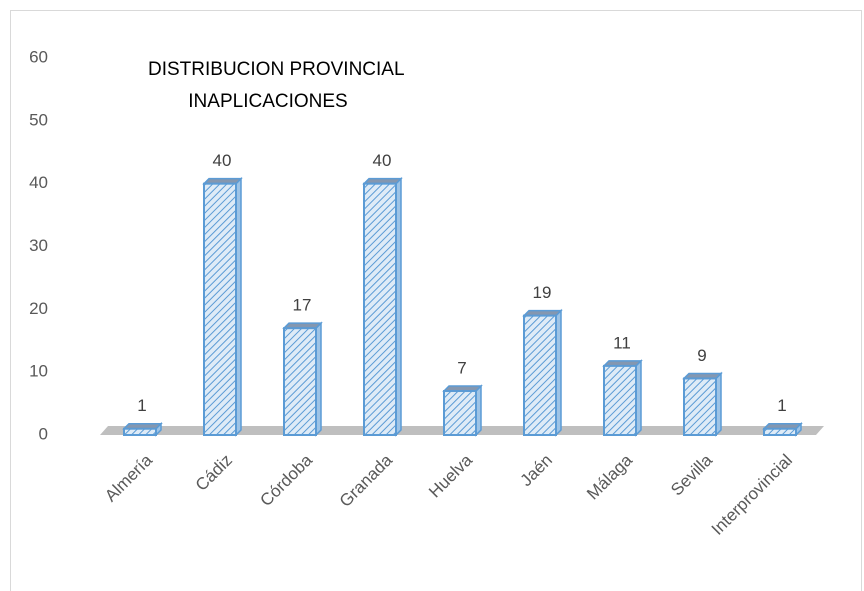 This screenshot has width=864, height=591. Describe the element at coordinates (128, 477) in the screenshot. I see `x-tick-label: Almería` at that location.